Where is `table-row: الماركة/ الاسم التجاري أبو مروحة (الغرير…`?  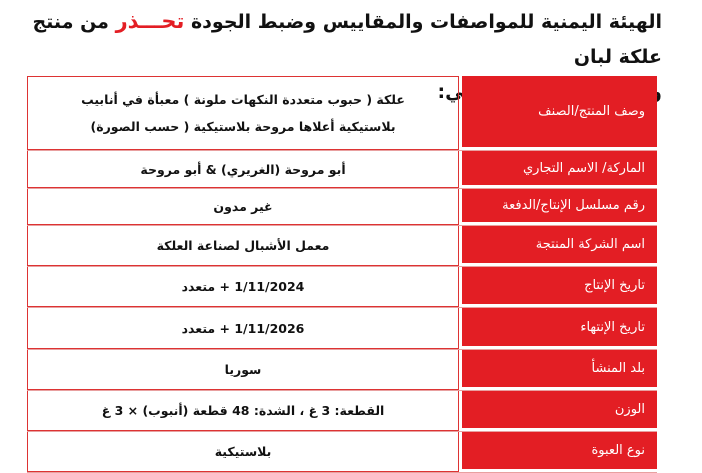
table-row: الماركة/ الاسم التجاري أبو مروحة (الغرير… is located at coordinates (342, 170).